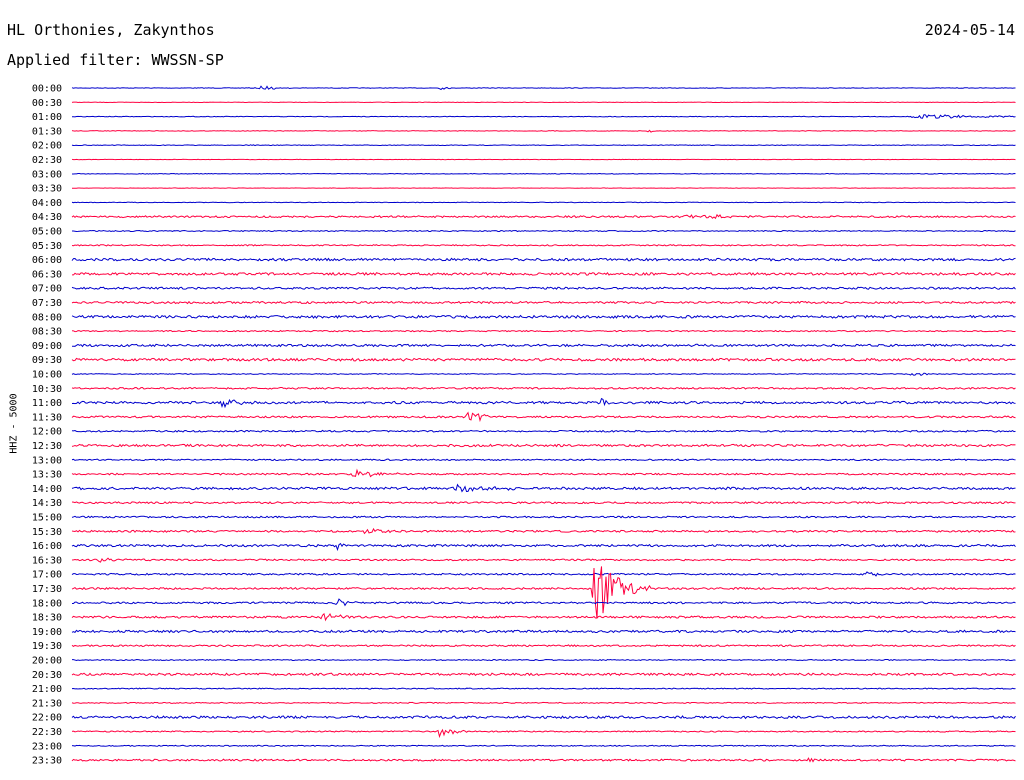 Image resolution: width=1024 pixels, height=780 pixels. Describe the element at coordinates (47, 203) in the screenshot. I see `row-time-label: 04:00` at that location.